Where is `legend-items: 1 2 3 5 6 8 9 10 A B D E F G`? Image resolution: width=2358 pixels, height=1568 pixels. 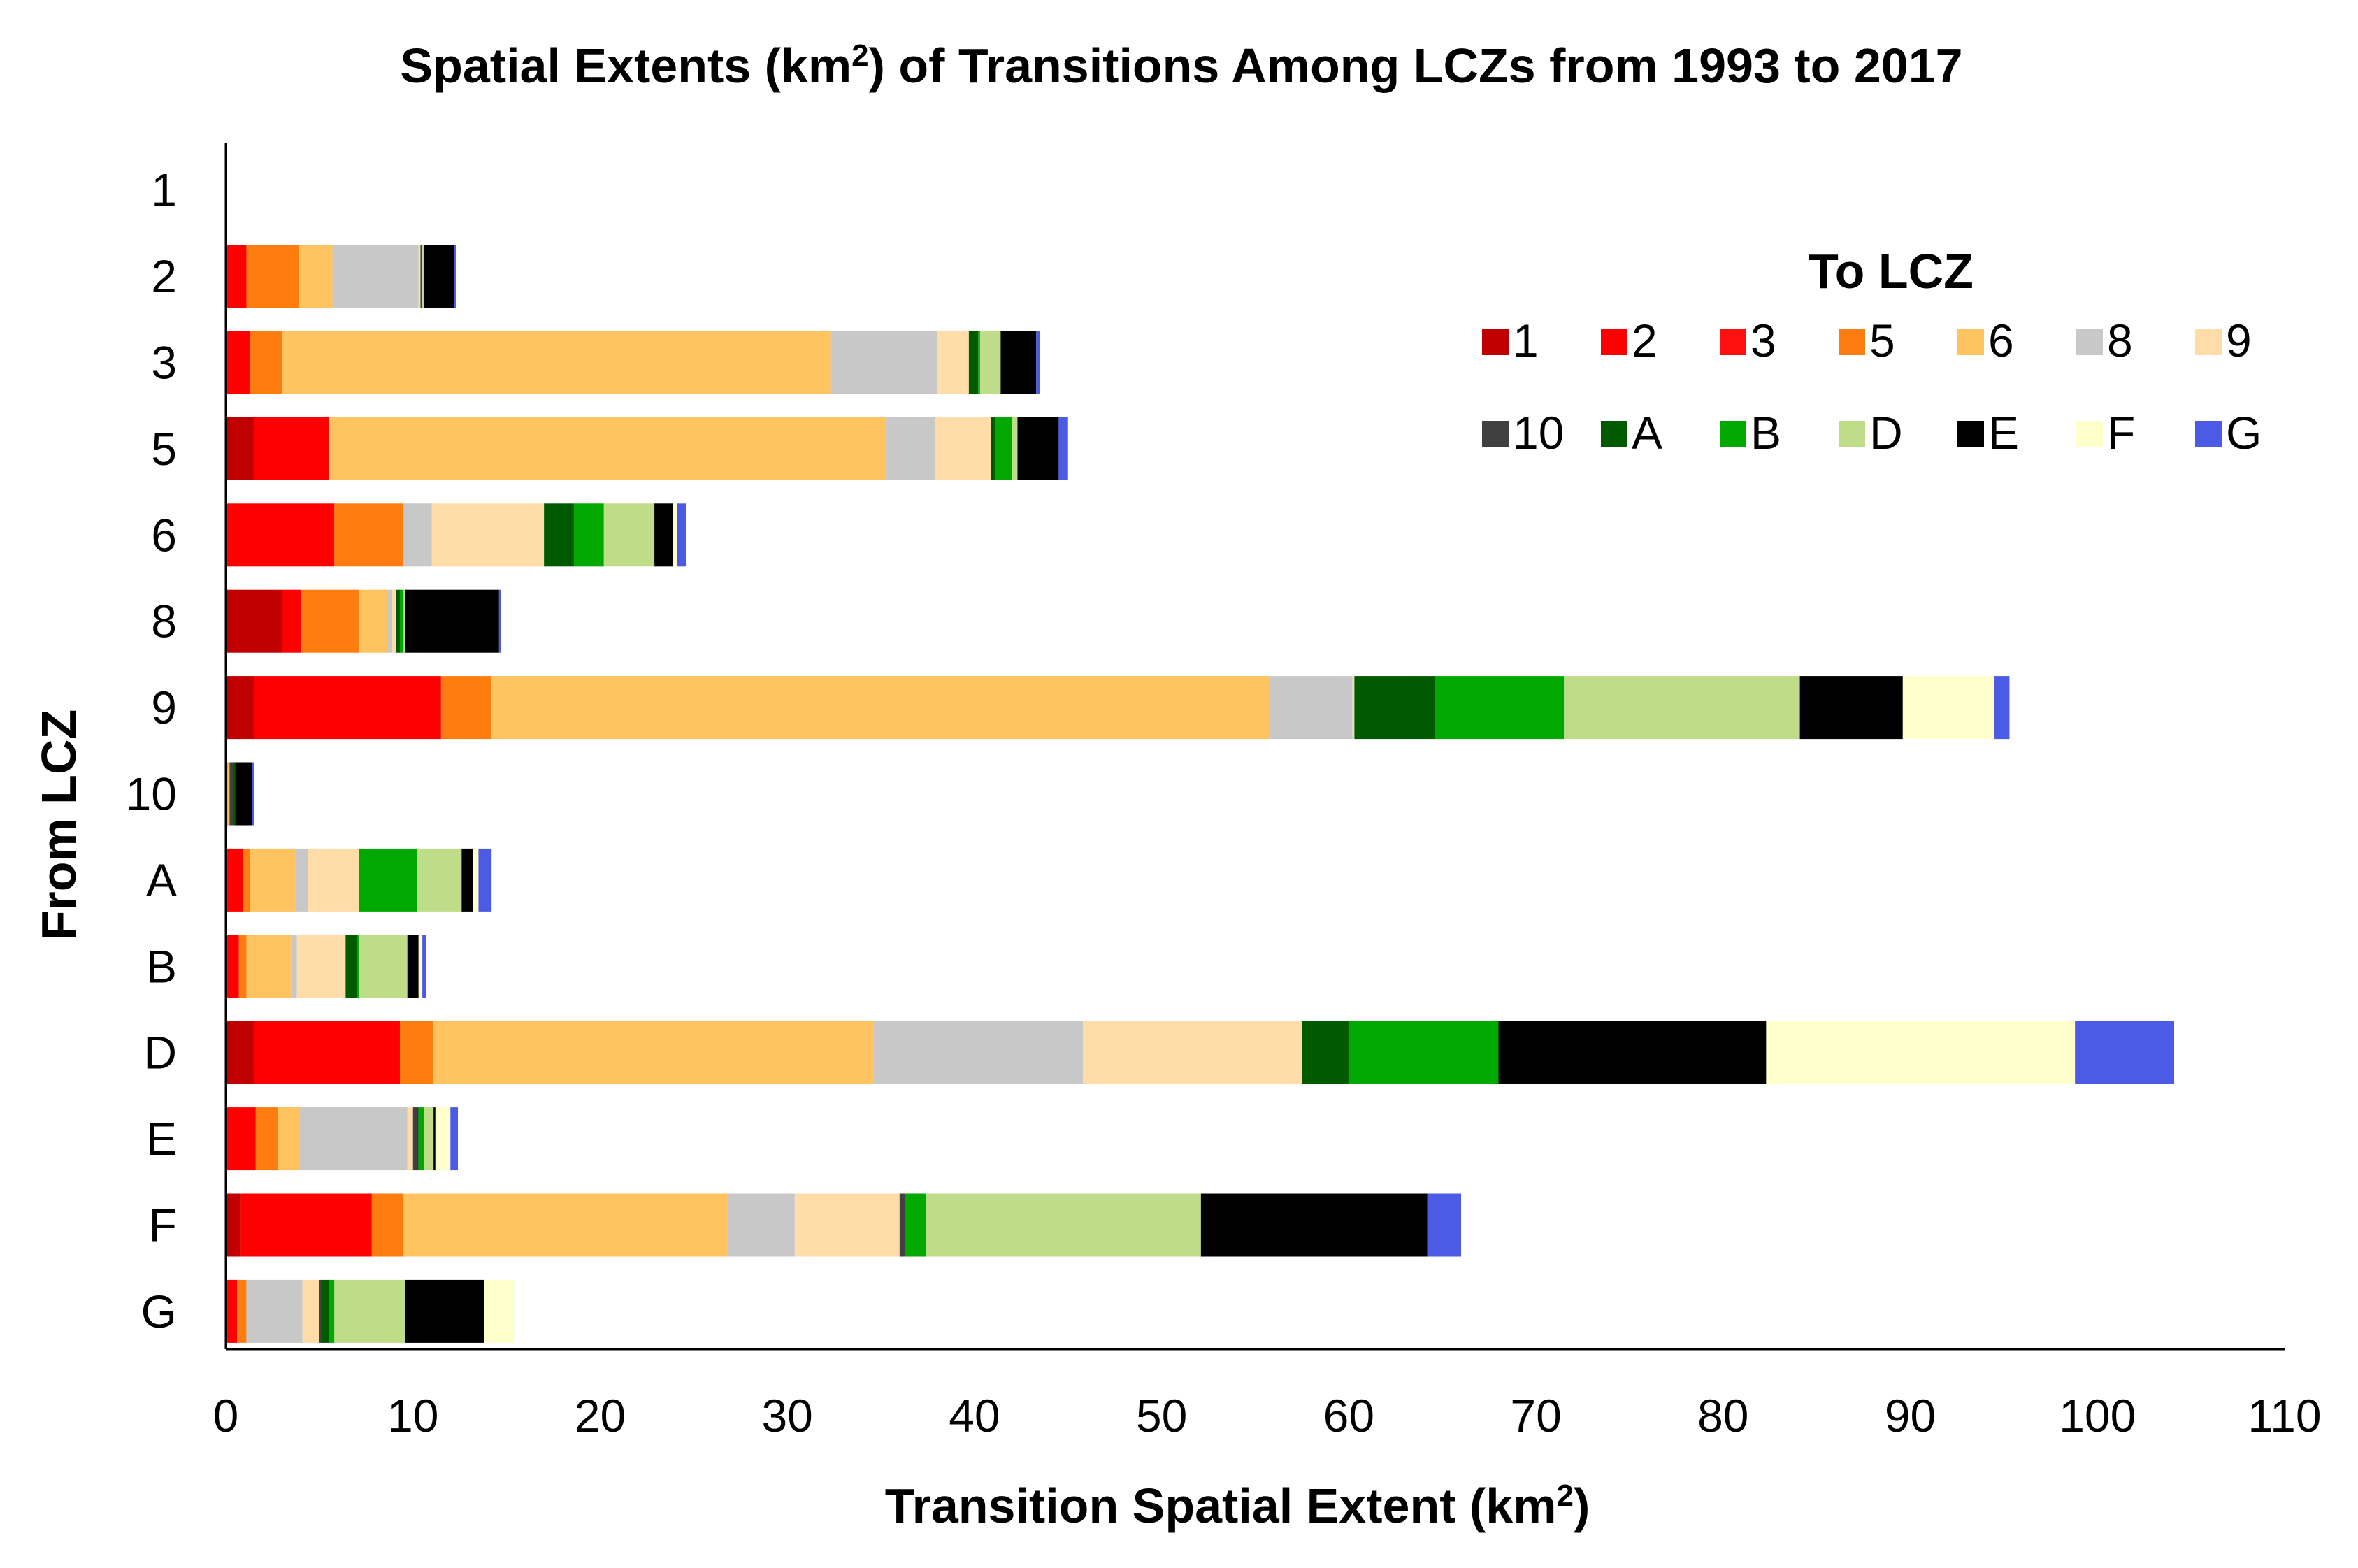 legend-items: 1 2 3 5 6 8 9 10 A B D E F G is located at coordinates (1872, 387).